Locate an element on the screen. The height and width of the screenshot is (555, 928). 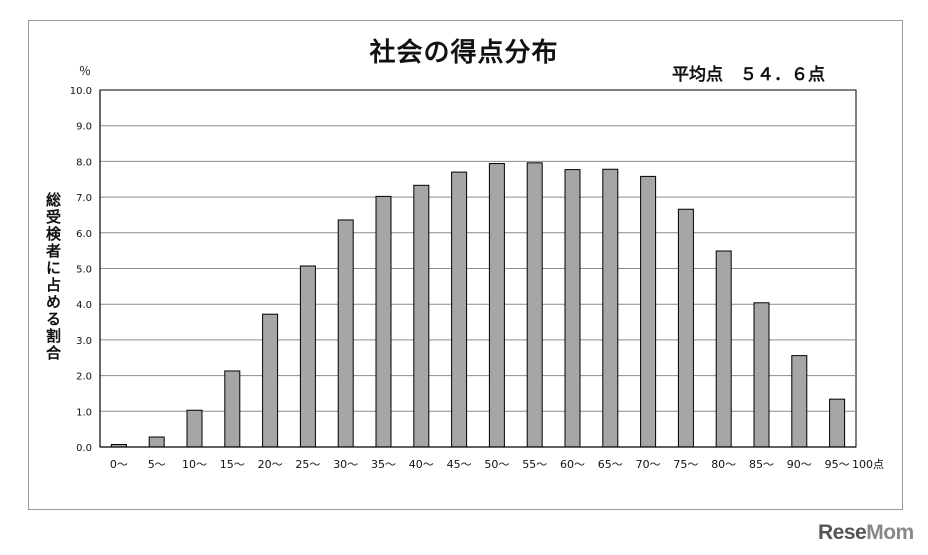
average-score-annotation: 平均点 ５４．６点 is located at coordinates (748, 75).